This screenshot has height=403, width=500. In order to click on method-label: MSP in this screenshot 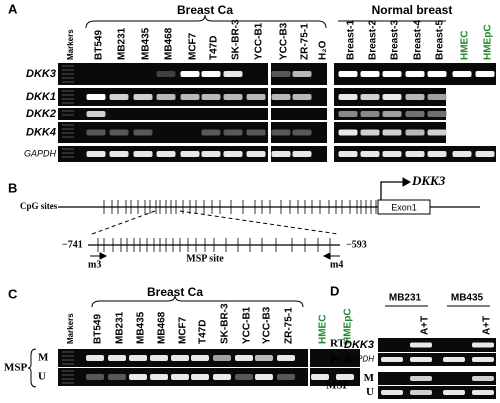, I will do `click(338, 386)`.